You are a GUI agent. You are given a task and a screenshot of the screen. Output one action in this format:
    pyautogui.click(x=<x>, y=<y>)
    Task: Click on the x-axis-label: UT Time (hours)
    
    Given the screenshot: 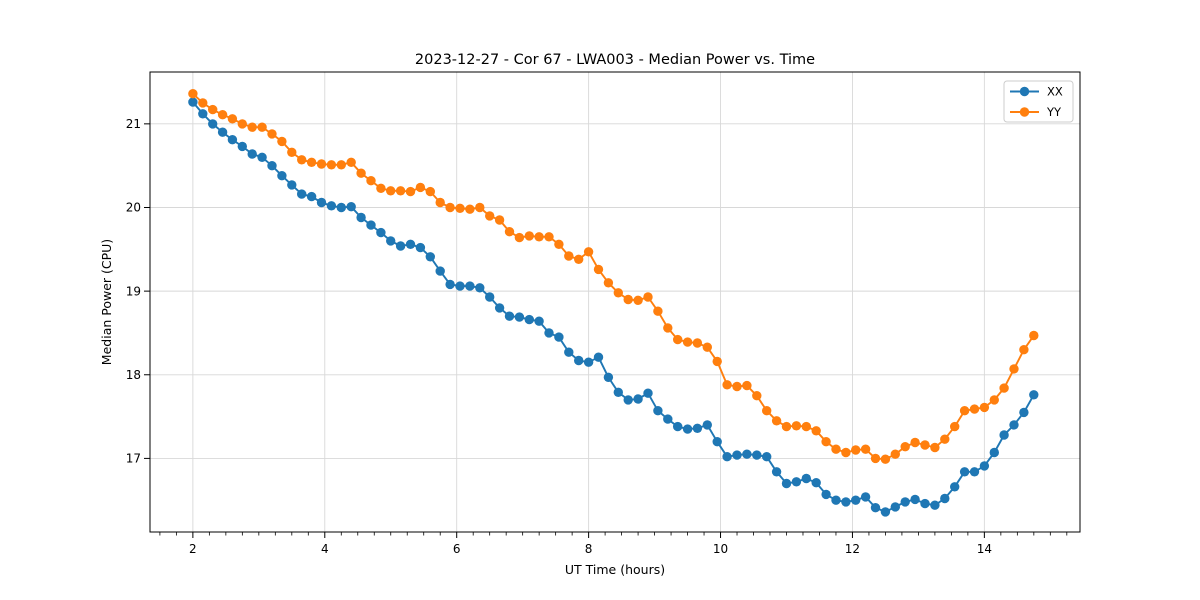 What is the action you would take?
    pyautogui.click(x=615, y=569)
    